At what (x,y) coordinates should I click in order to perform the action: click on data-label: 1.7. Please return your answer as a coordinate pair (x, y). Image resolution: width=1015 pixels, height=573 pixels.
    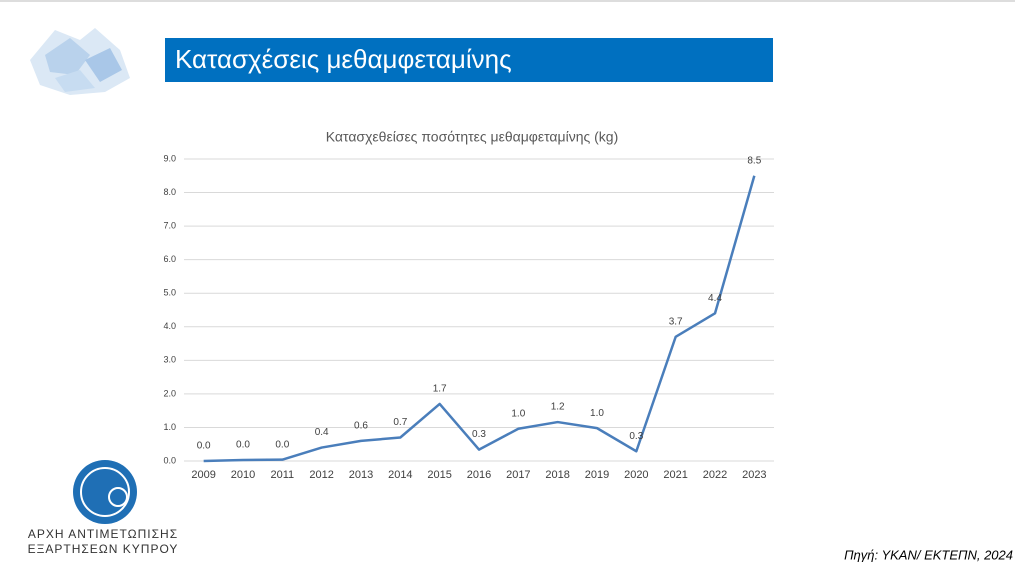
    Looking at the image, I should click on (440, 389).